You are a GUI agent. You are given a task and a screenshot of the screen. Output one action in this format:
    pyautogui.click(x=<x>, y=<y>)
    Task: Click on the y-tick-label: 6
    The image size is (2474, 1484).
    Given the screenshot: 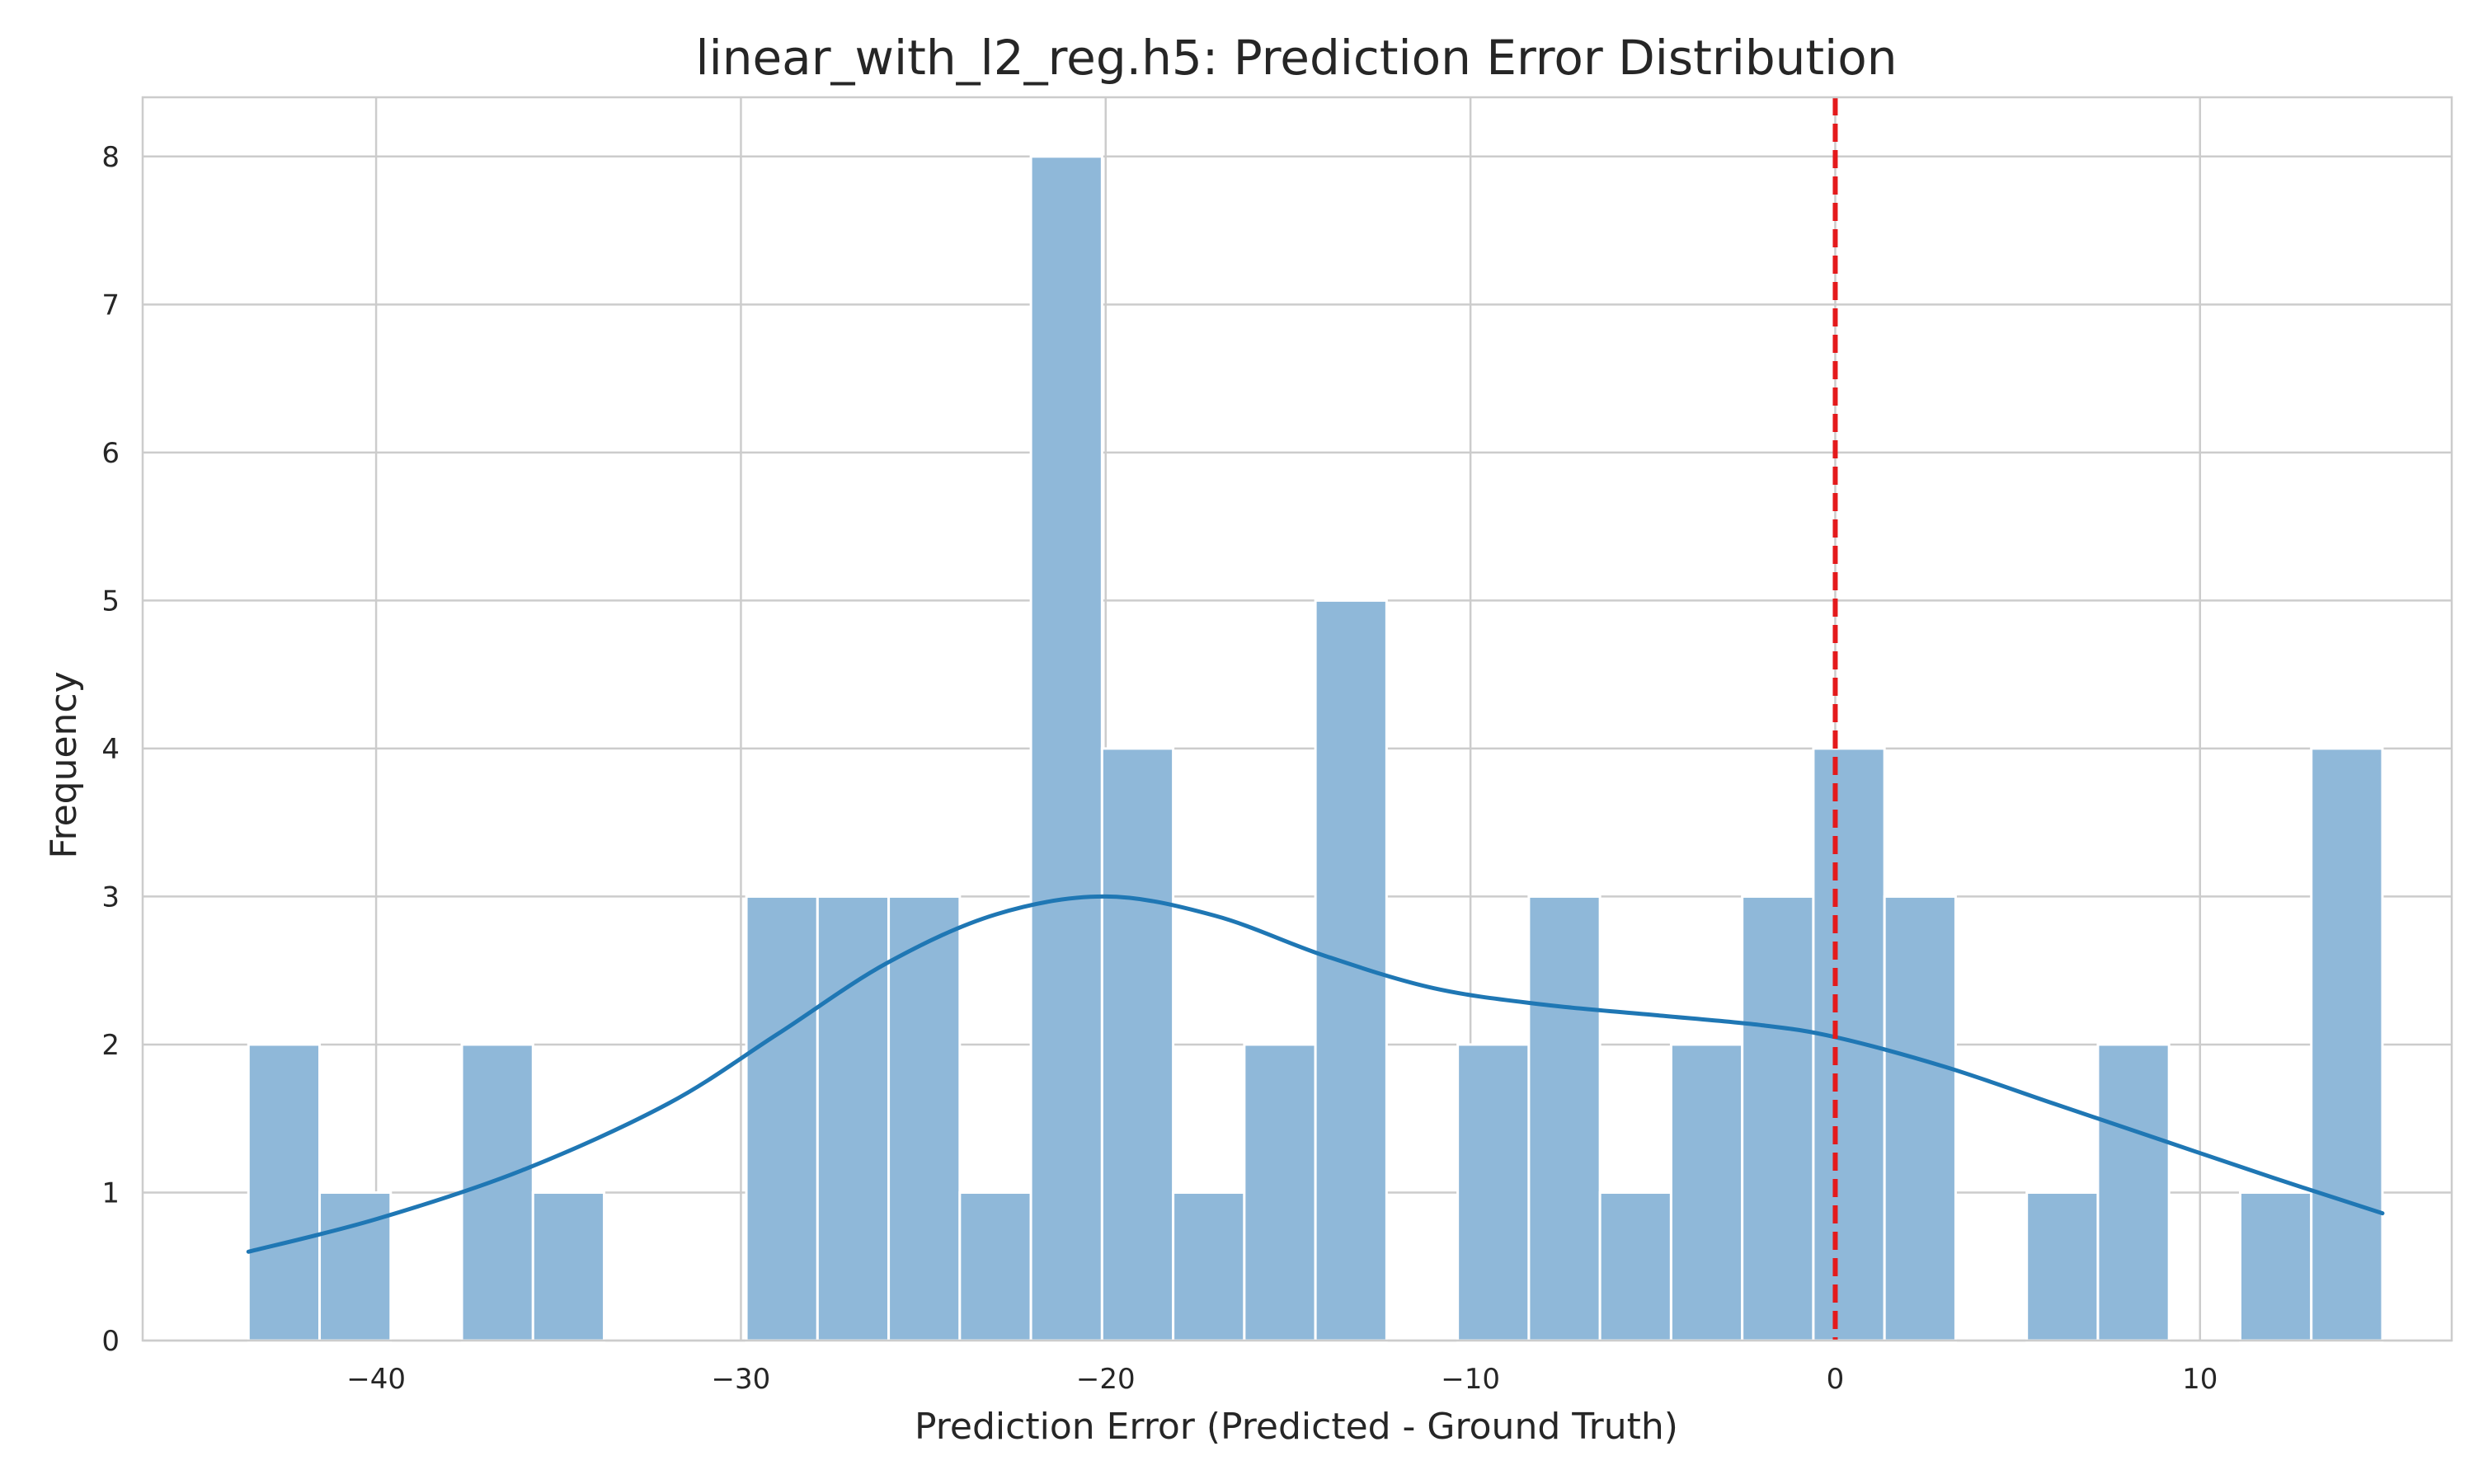 What is the action you would take?
    pyautogui.click(x=110, y=454)
    